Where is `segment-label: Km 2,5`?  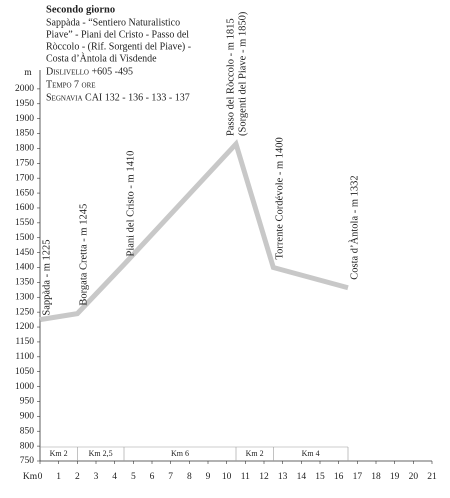
segment-label: Km 2,5 is located at coordinates (101, 453).